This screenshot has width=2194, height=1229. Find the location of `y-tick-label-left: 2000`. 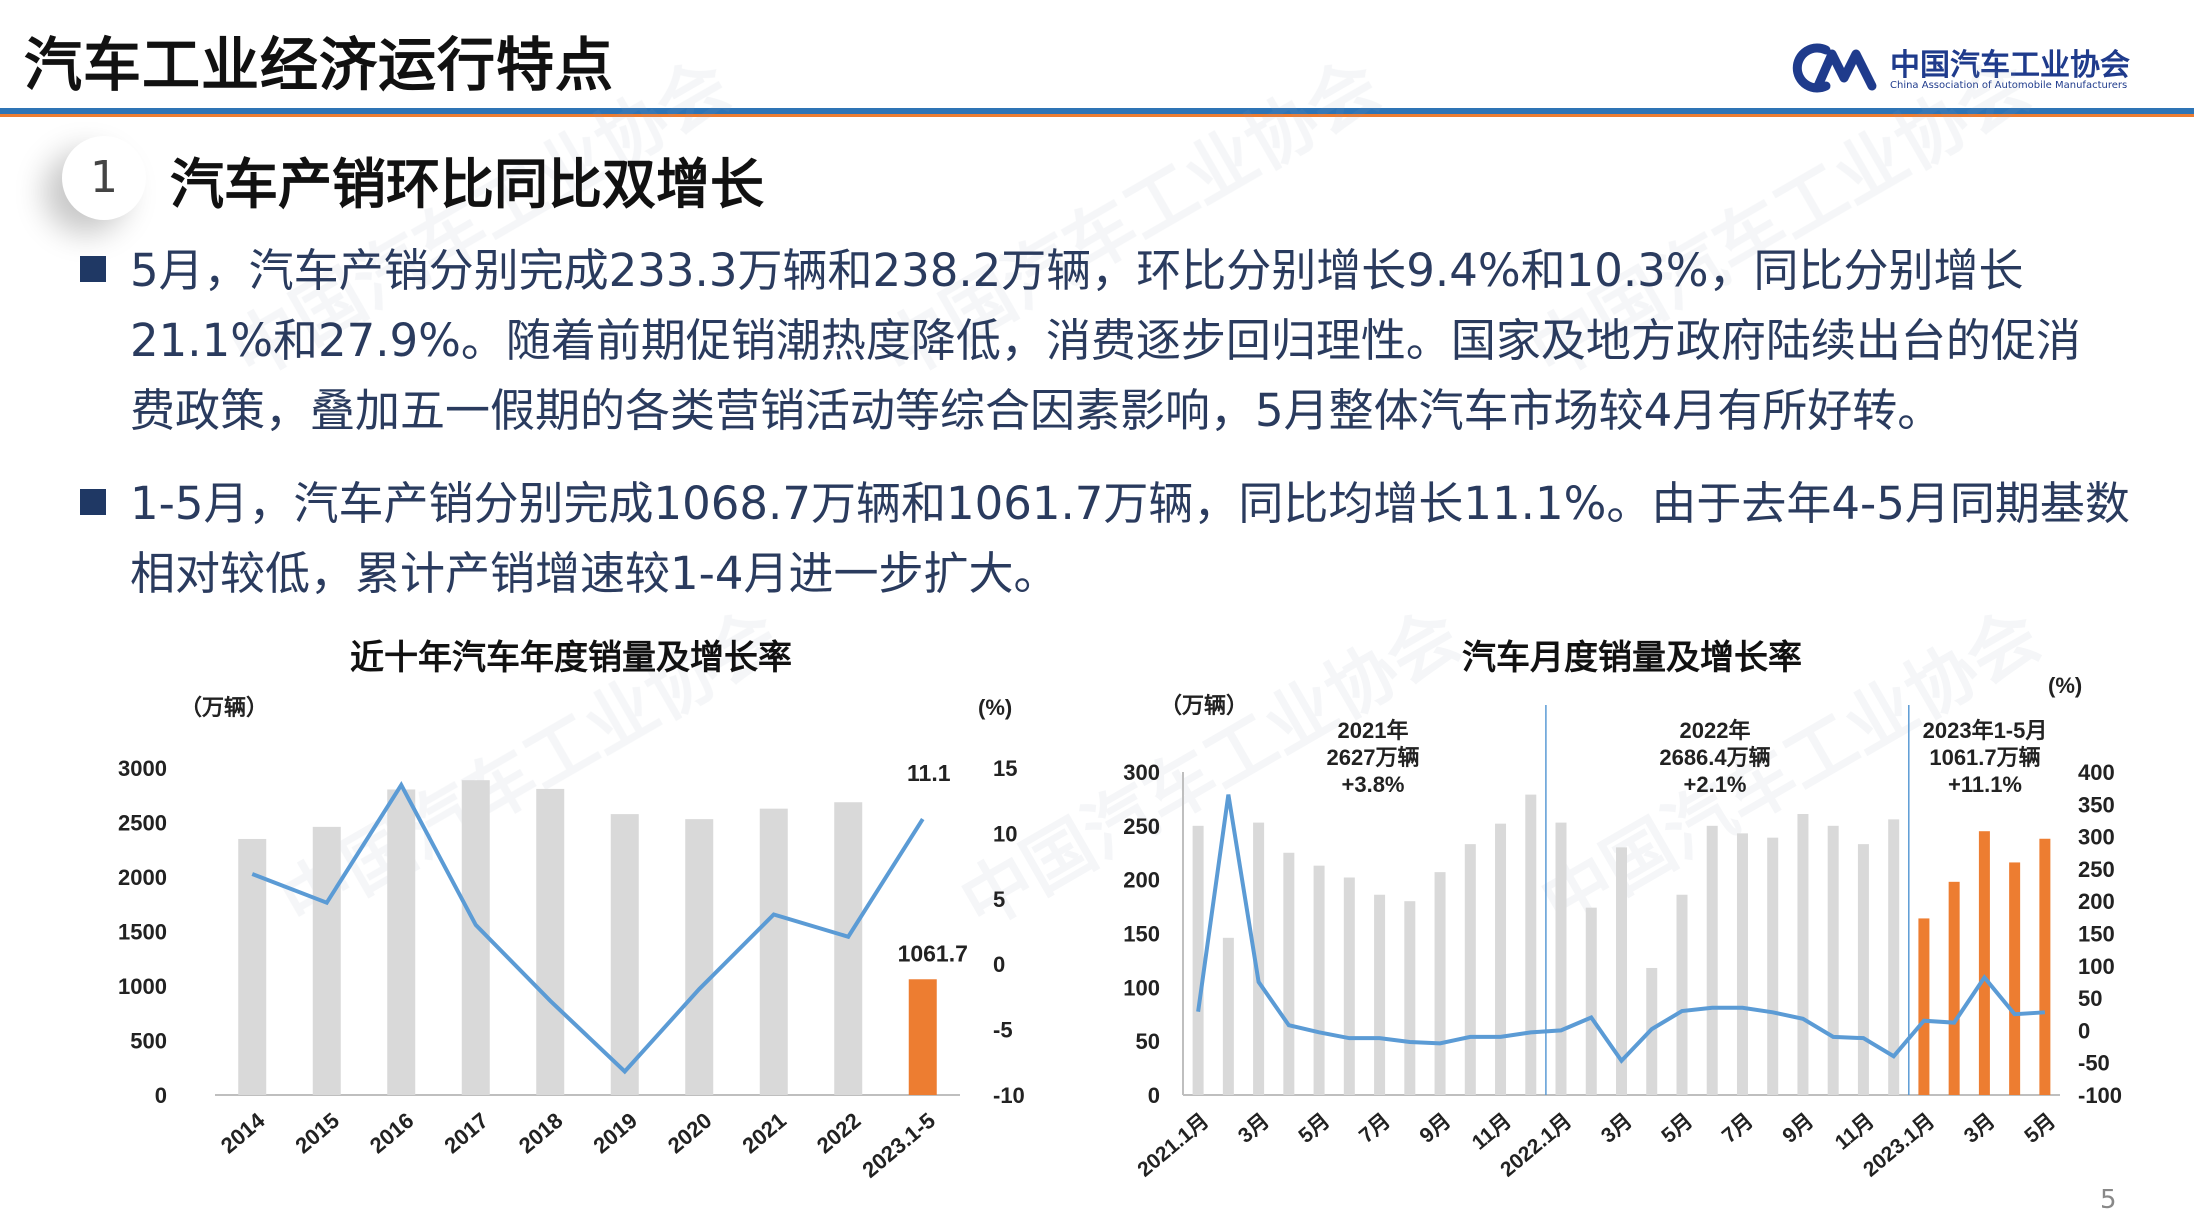

y-tick-label-left: 2000 is located at coordinates (142, 877).